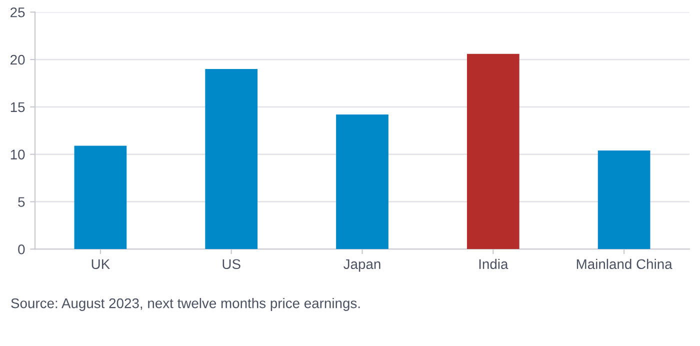  Describe the element at coordinates (624, 264) in the screenshot. I see `x-tick-label: Mainland China` at that location.